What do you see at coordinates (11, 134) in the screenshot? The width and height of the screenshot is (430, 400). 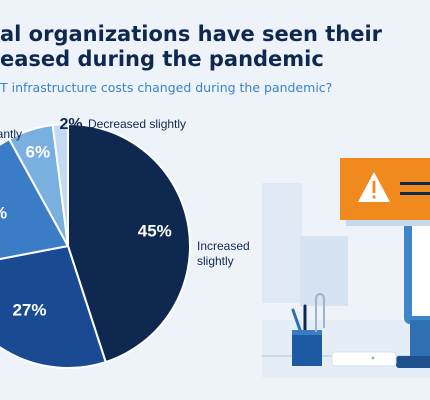 I see `category-label-antly: antly` at bounding box center [11, 134].